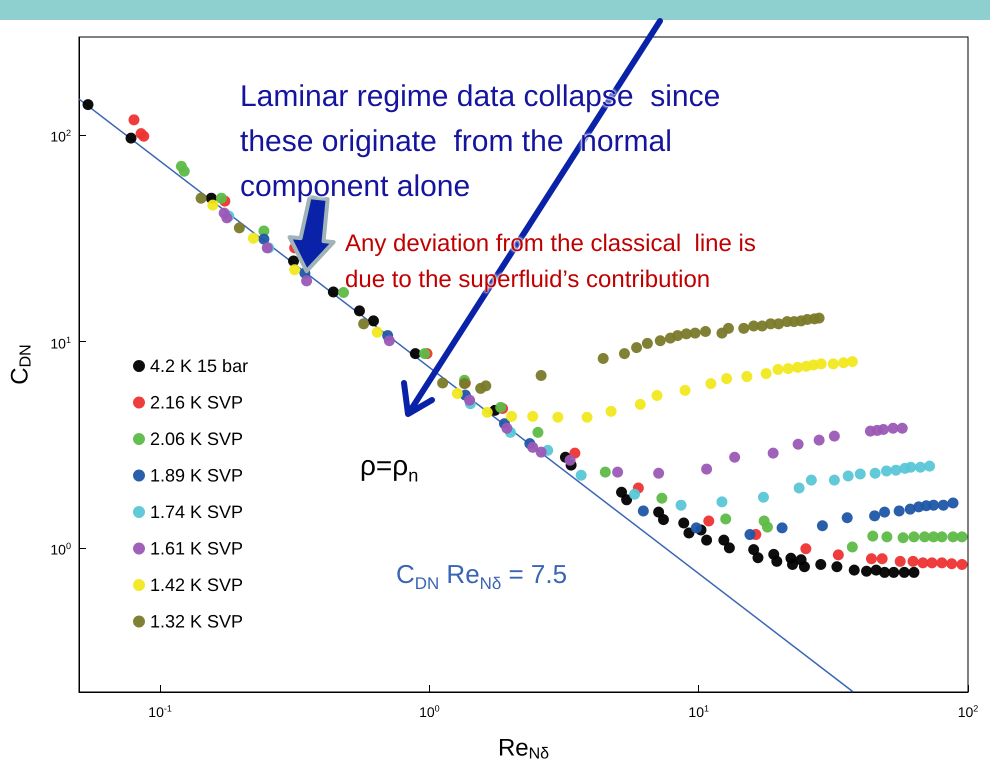 The height and width of the screenshot is (779, 990). What do you see at coordinates (197, 439) in the screenshot?
I see `legend-label: 2.06 K SVP` at bounding box center [197, 439].